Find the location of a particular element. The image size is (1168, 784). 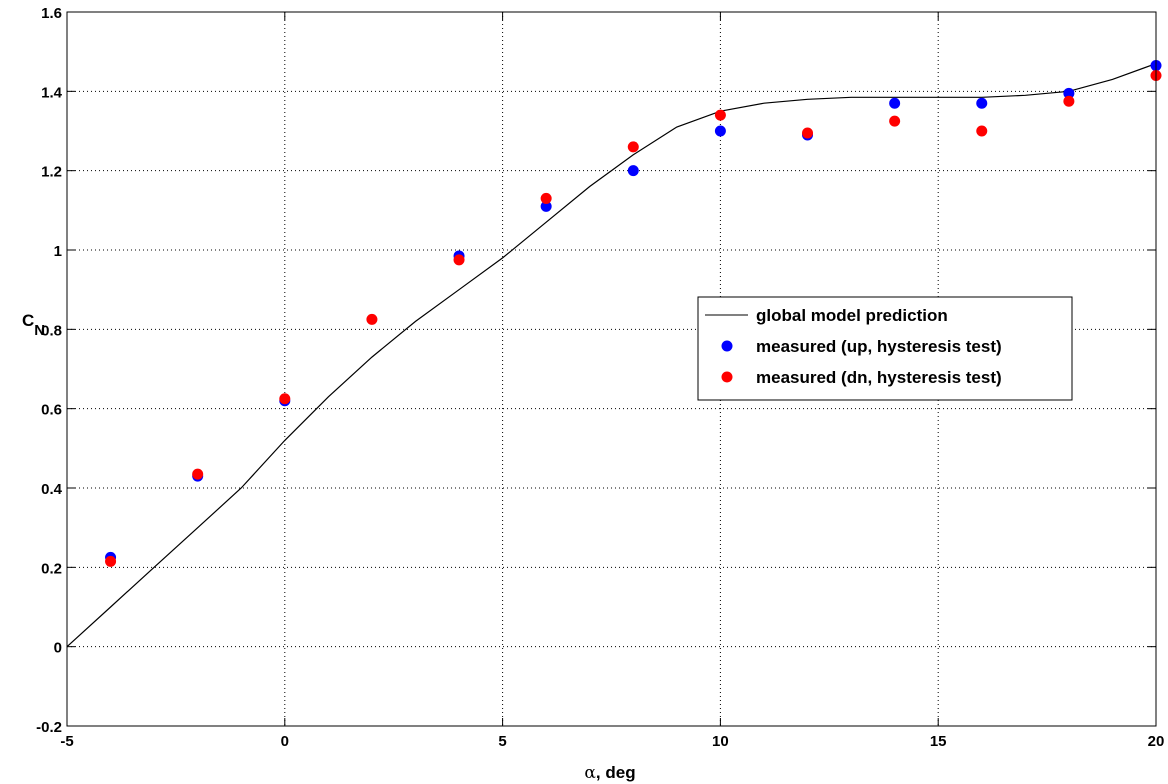

y-tick-label: 0 is located at coordinates (58, 648).